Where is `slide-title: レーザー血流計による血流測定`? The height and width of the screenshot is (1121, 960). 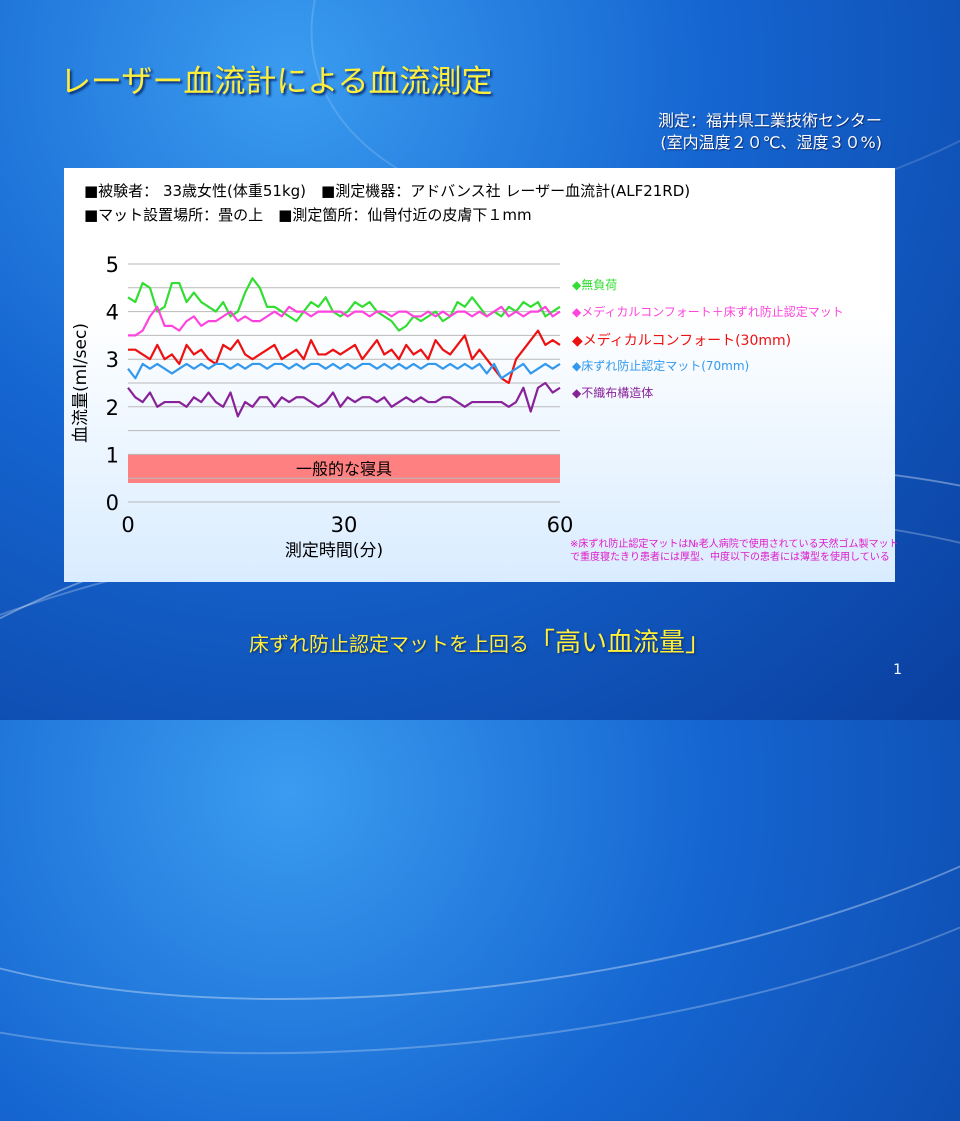
slide-title: レーザー血流計による血流測定 is located at coordinates (276, 82).